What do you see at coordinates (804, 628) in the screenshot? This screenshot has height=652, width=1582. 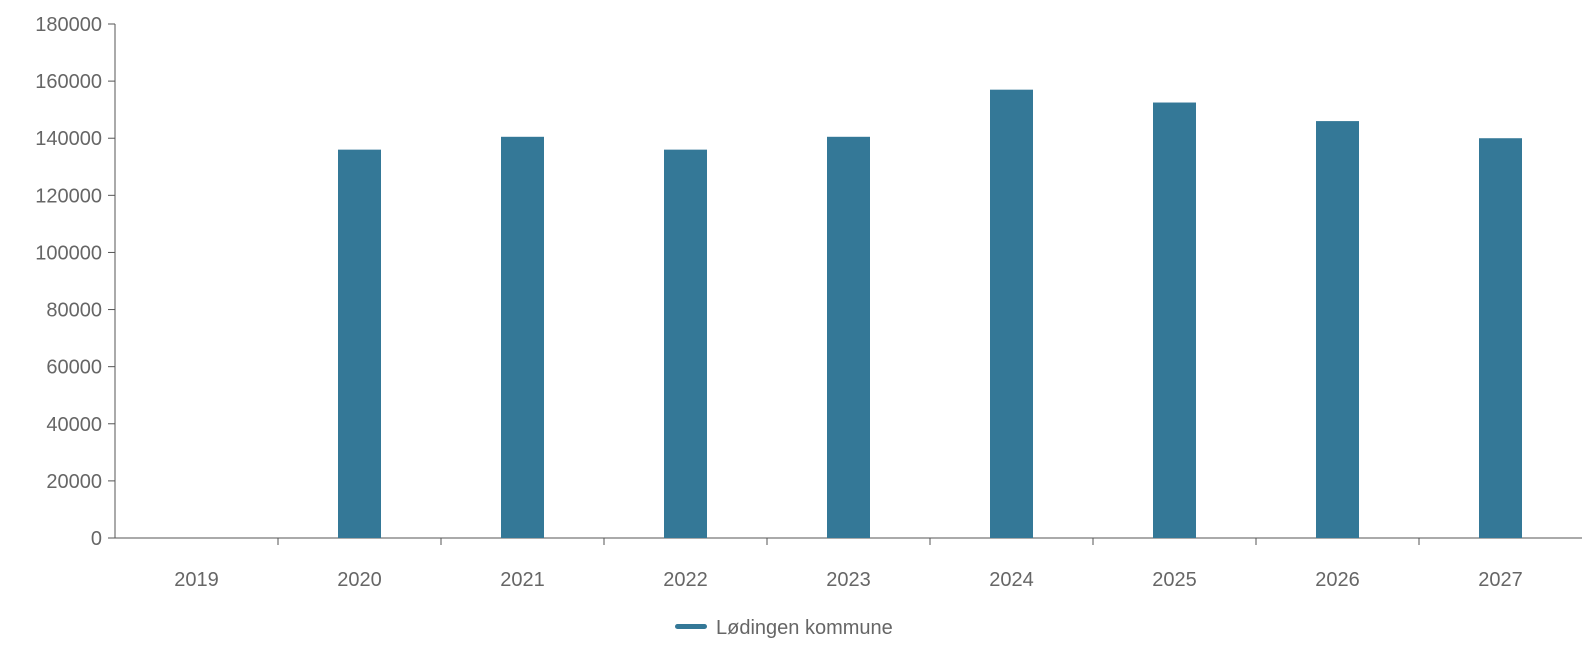 I see `legend-label: Lødingen kommune` at bounding box center [804, 628].